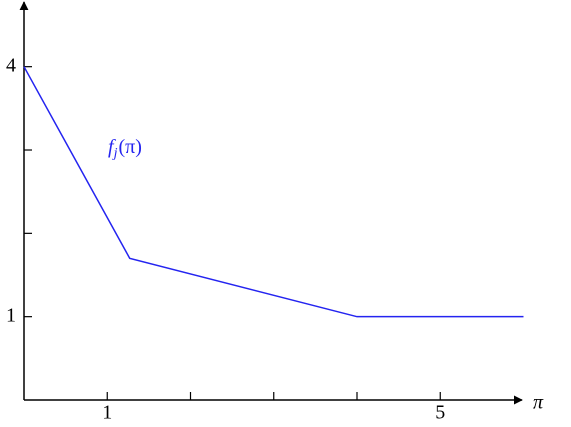  What do you see at coordinates (11, 315) in the screenshot?
I see `y-tick-label: 1` at bounding box center [11, 315].